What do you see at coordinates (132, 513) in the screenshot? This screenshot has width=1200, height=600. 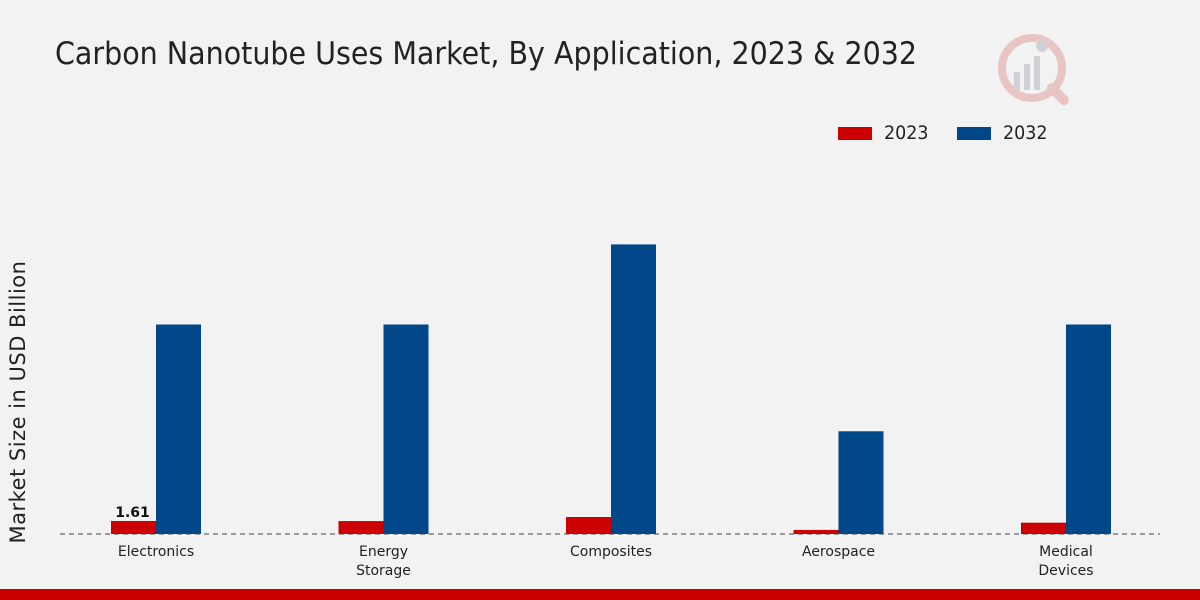 I see `data-label-2023-electronics: 1.61` at bounding box center [132, 513].